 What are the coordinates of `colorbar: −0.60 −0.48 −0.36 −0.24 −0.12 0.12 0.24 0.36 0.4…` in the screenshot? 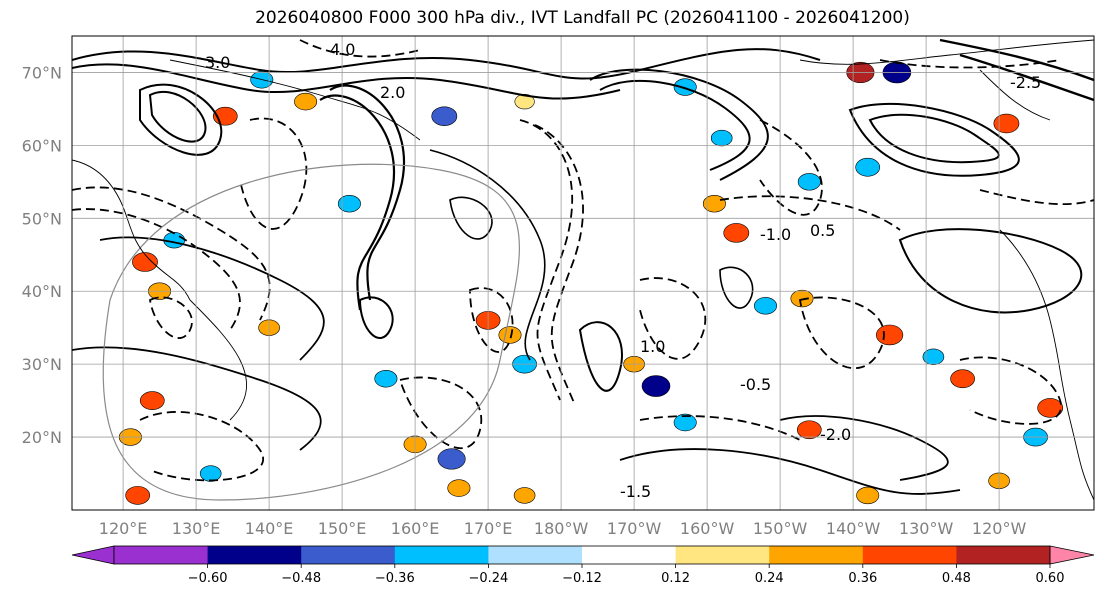 It's located at (583, 565).